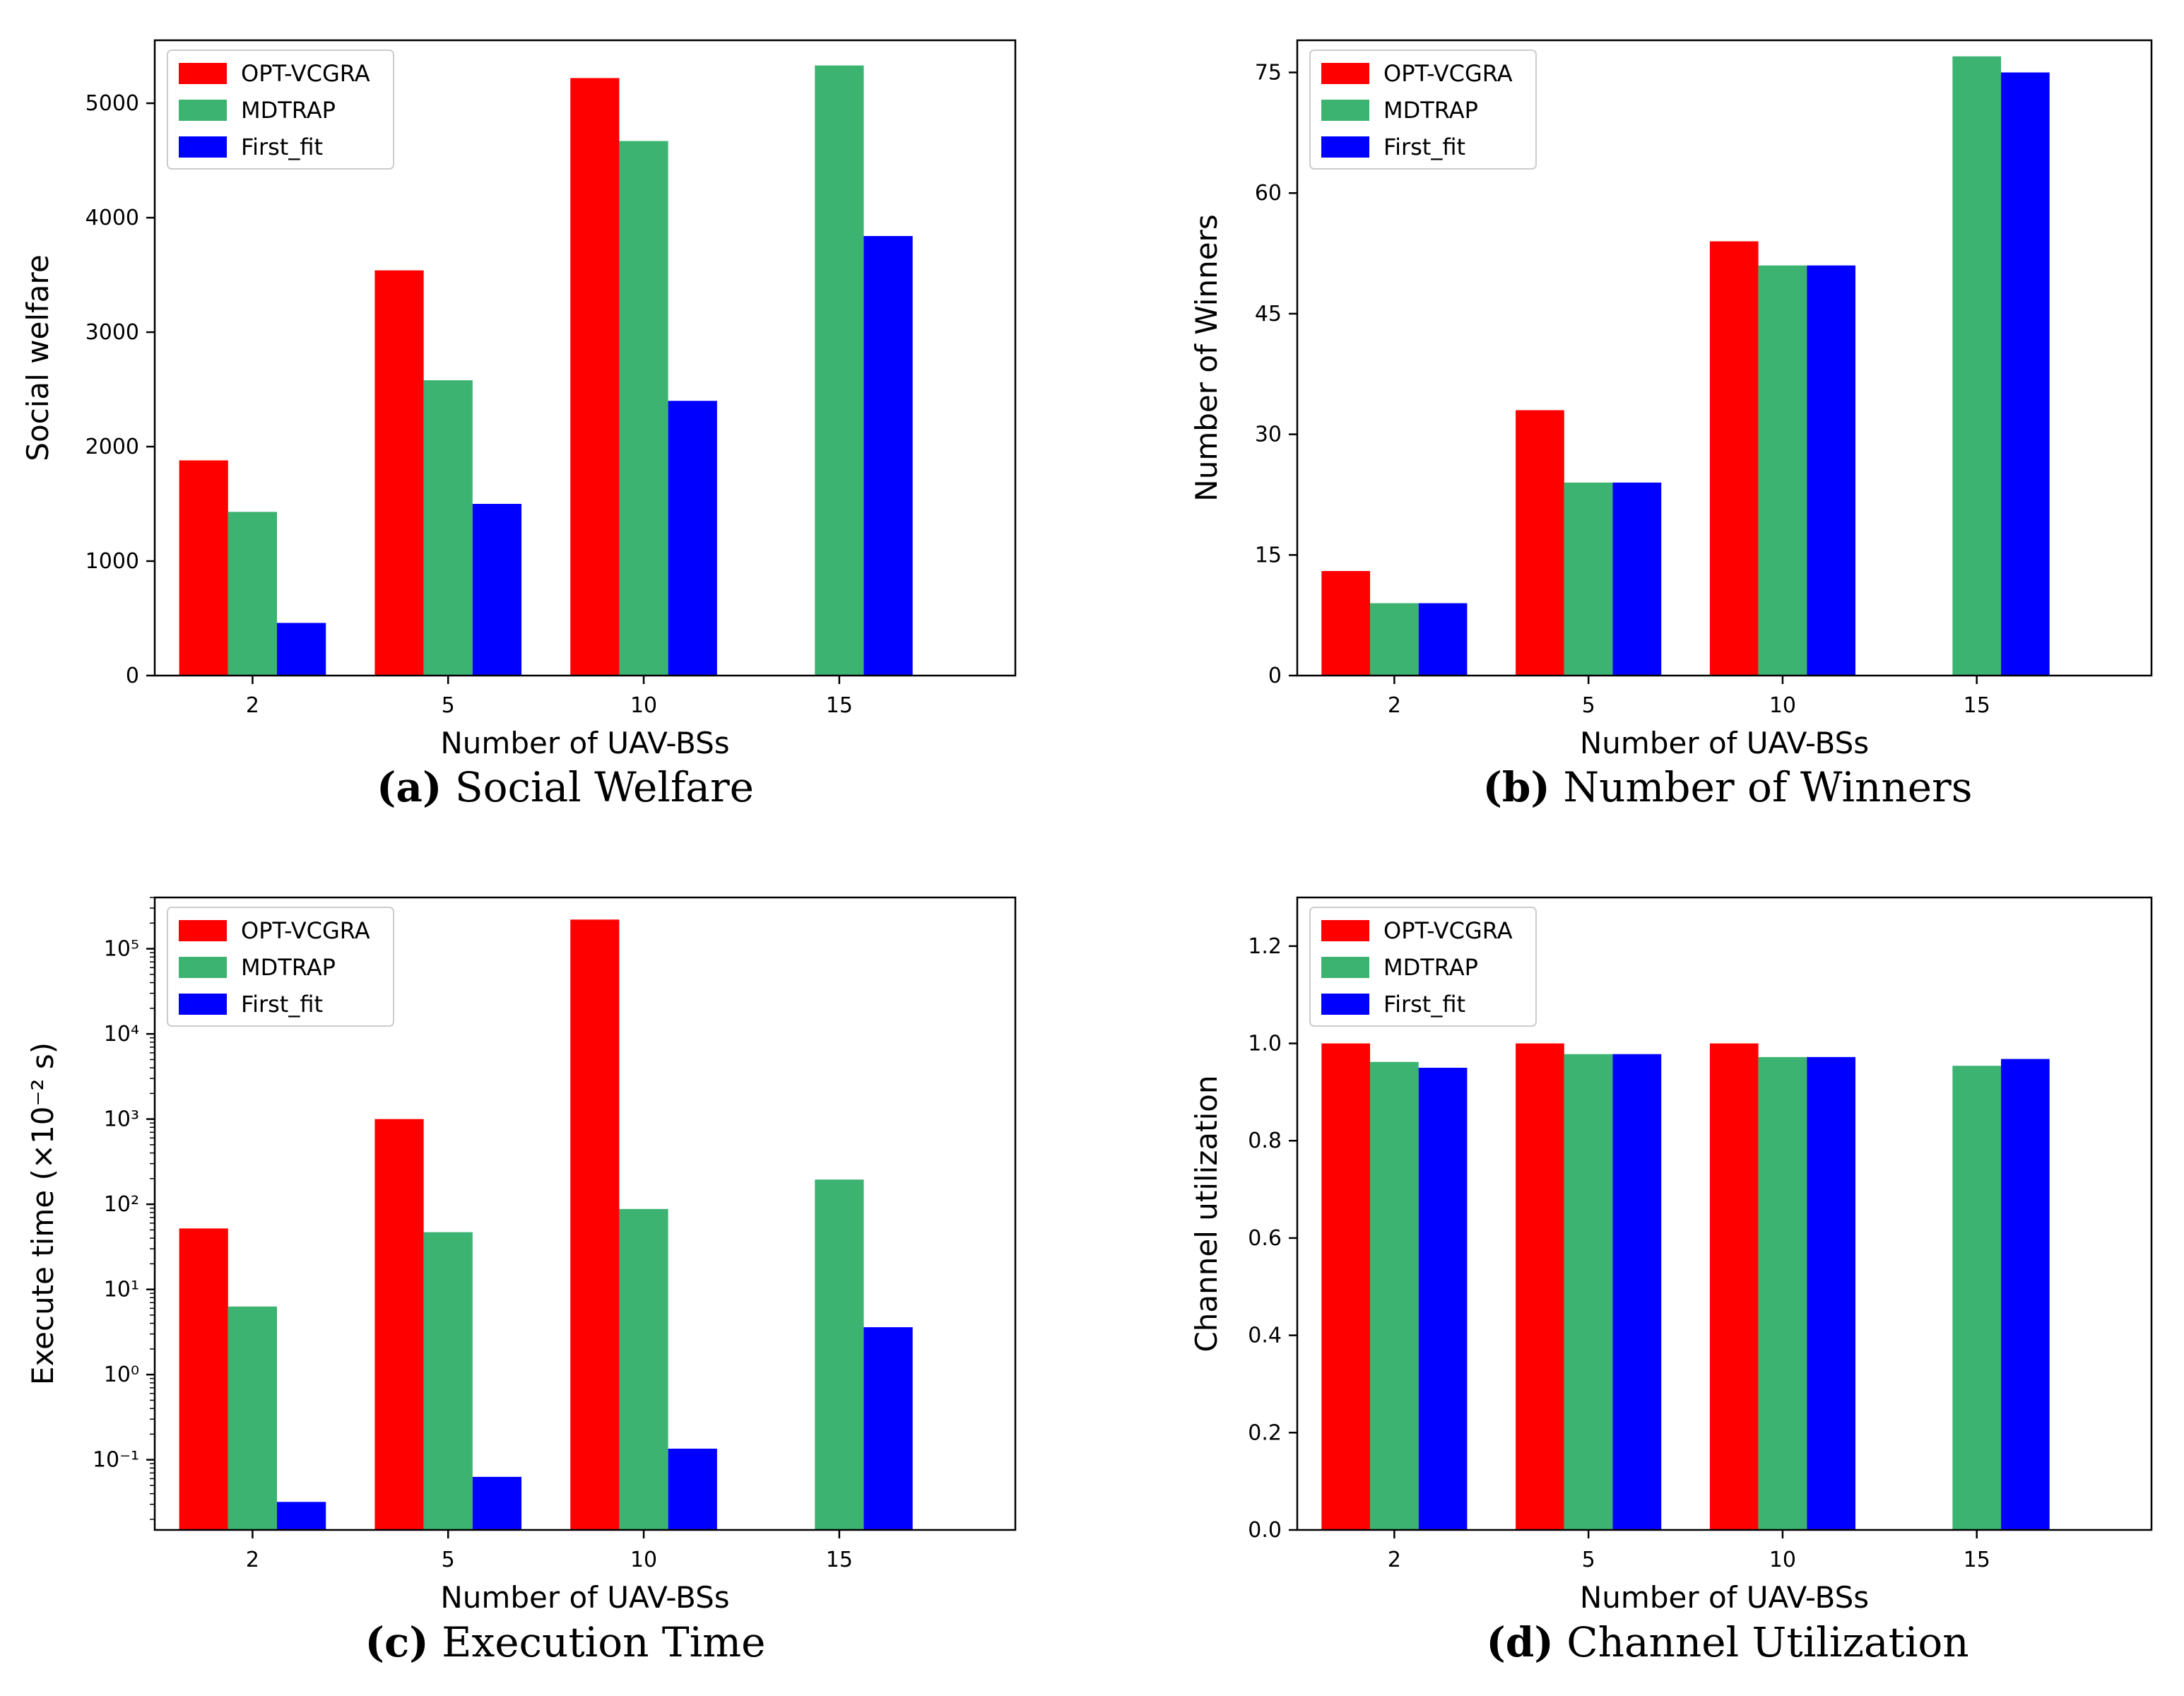  What do you see at coordinates (1269, 555) in the screenshot?
I see `y-tick-label: 15` at bounding box center [1269, 555].